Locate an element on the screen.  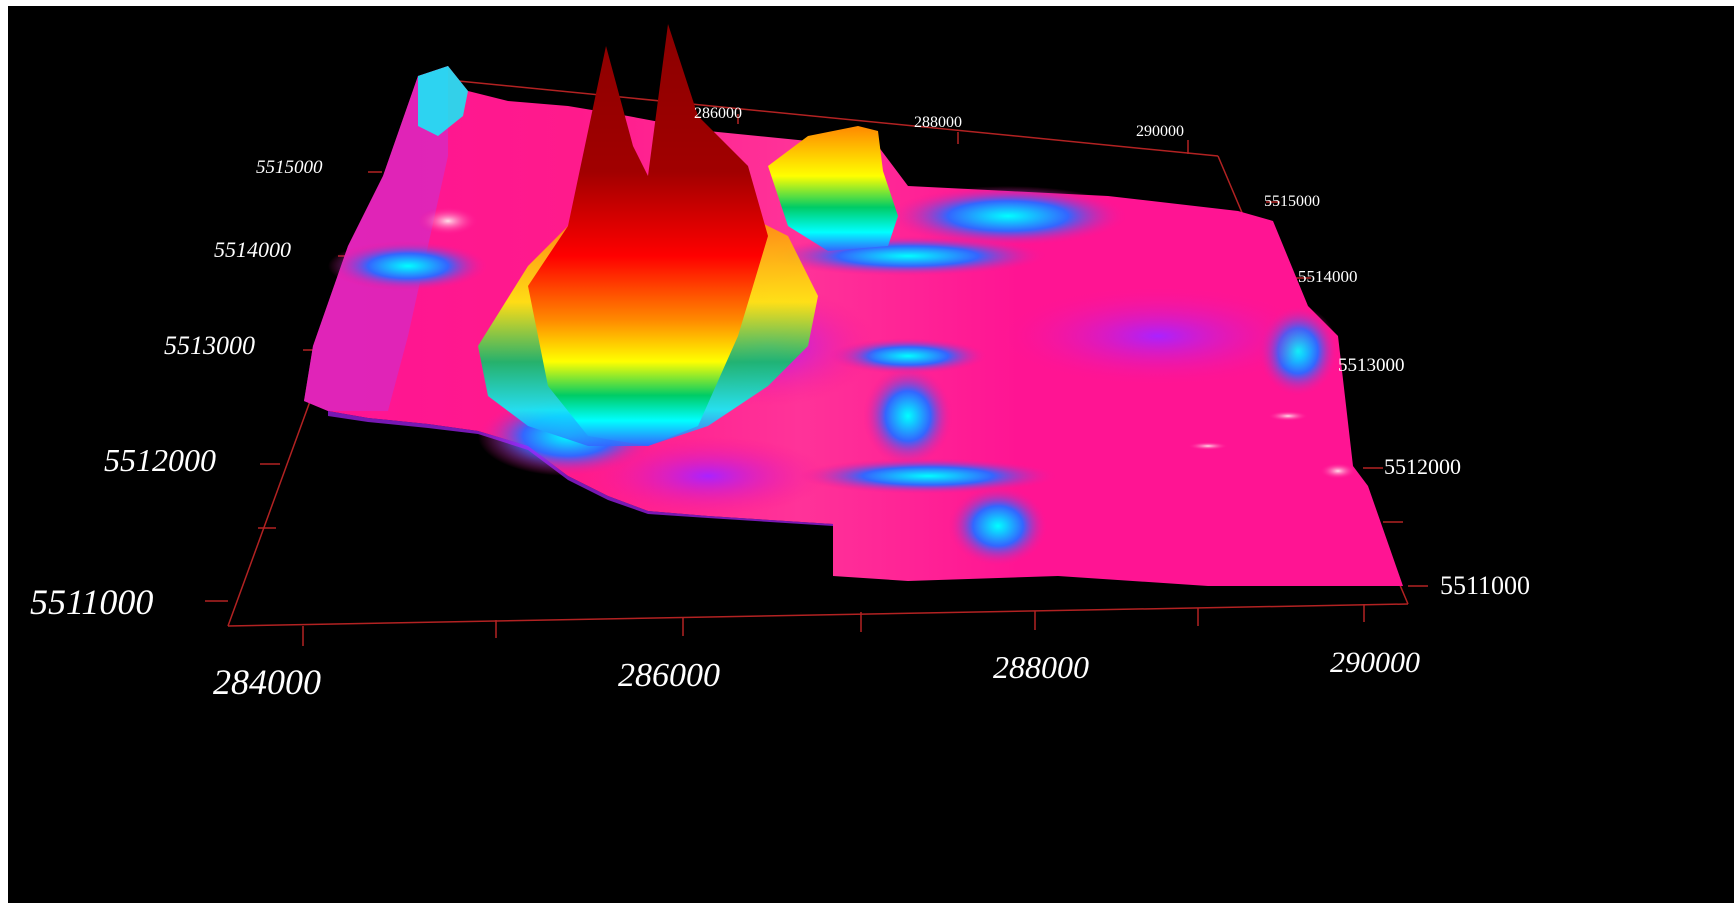
surface-left-slope is located at coordinates (376, 238).